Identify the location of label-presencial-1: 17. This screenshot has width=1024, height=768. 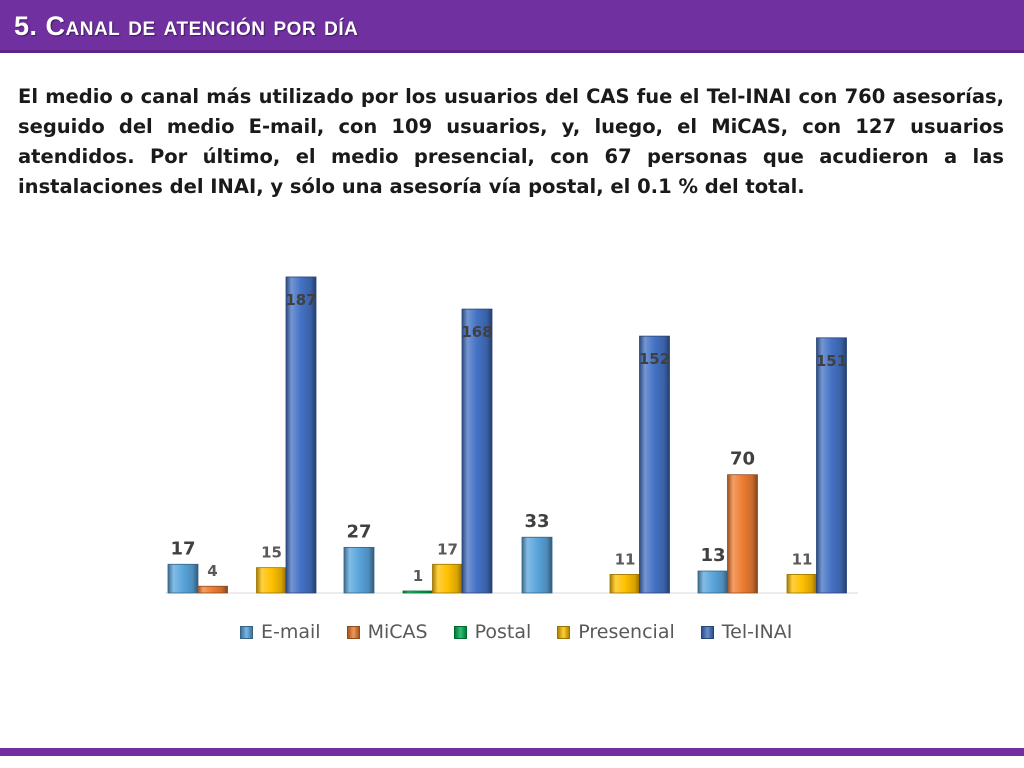
(447, 549).